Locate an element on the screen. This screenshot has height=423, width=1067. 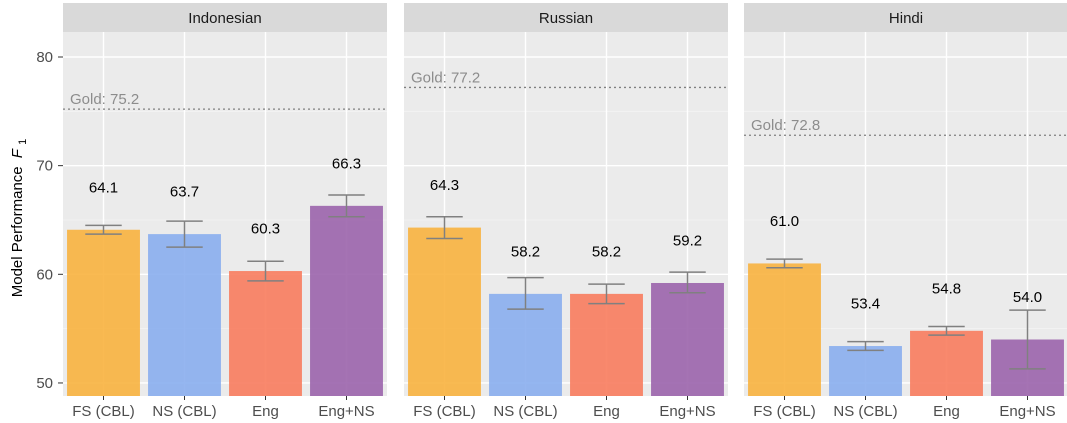
gold-label: Gold: 77.2 is located at coordinates (445, 77).